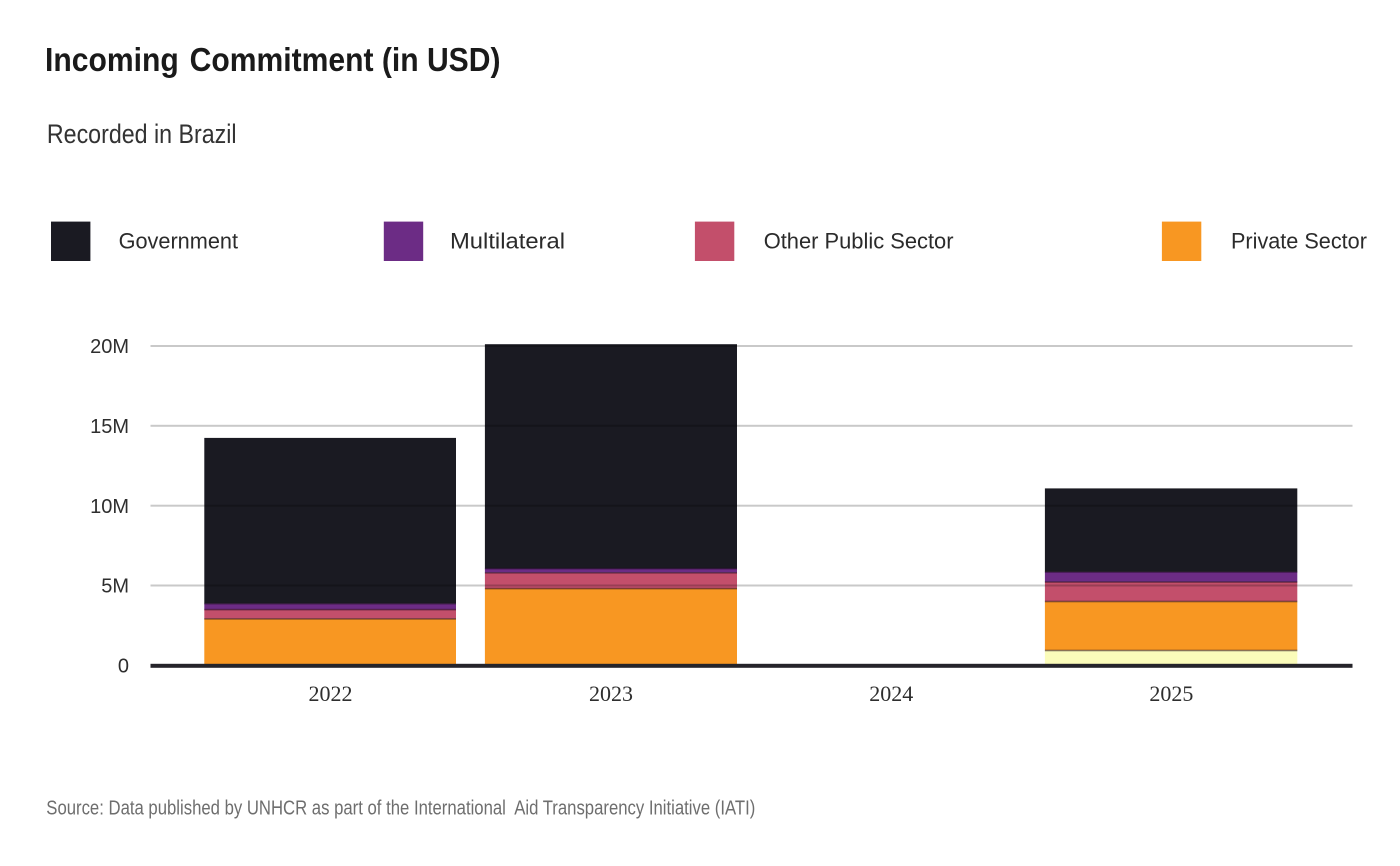 This screenshot has height=866, width=1400. I want to click on svg-text: 15M, so click(109, 427).